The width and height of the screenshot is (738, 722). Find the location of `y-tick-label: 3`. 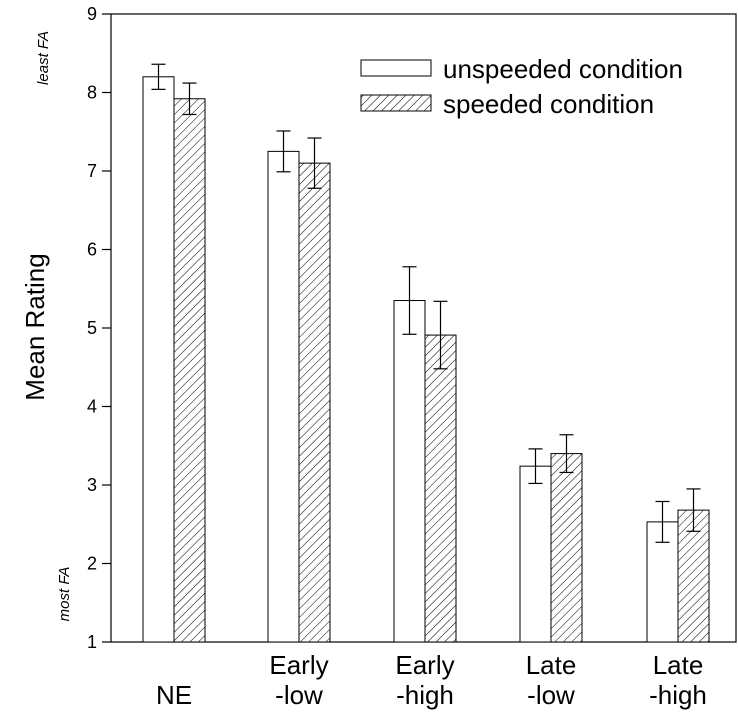

y-tick-label: 3 is located at coordinates (92, 485).